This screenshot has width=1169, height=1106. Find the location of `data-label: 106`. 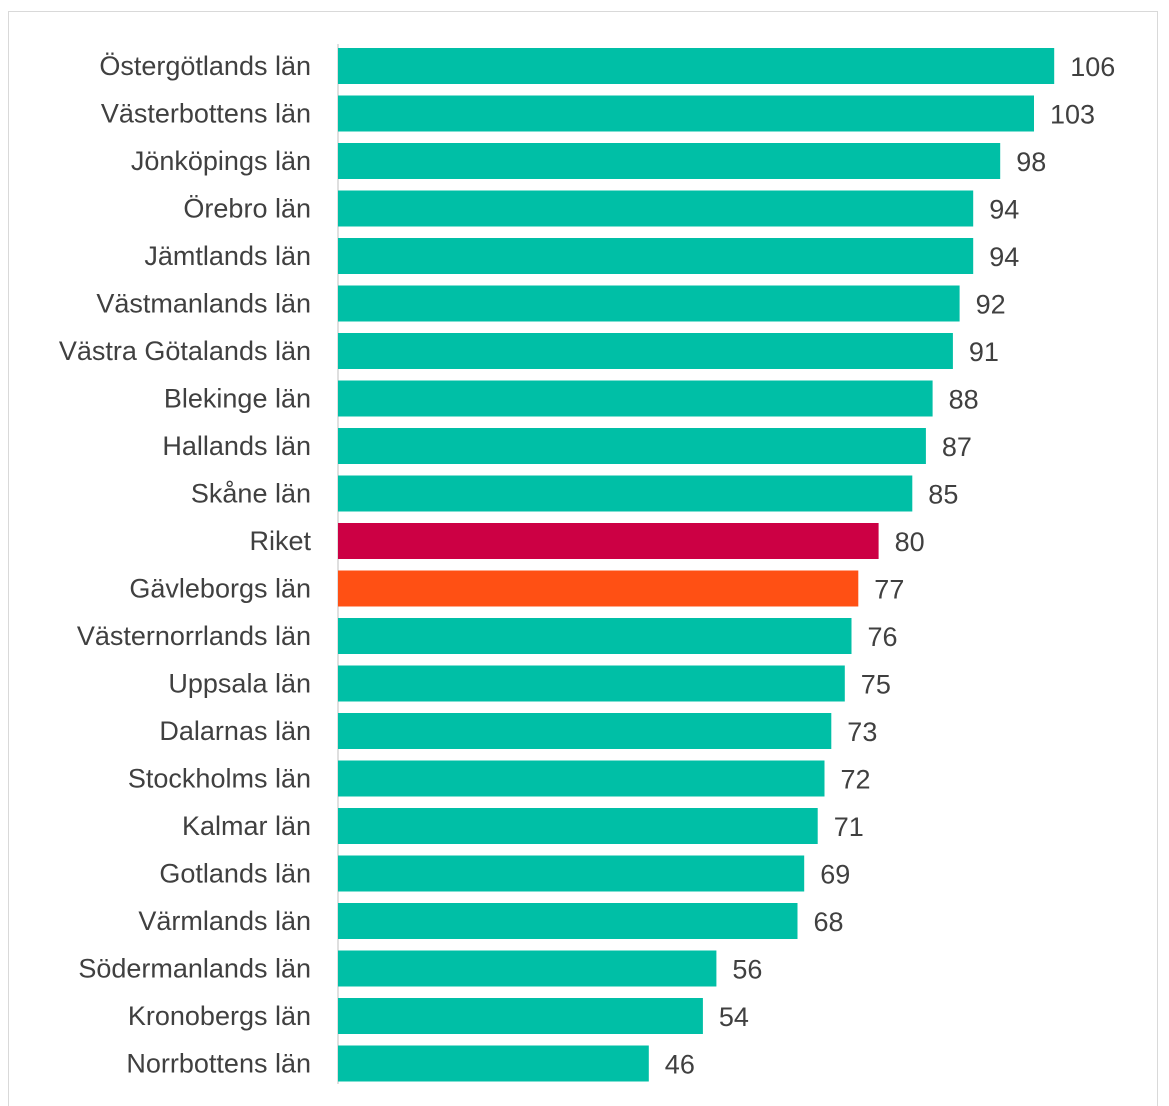

data-label: 106 is located at coordinates (1092, 67).